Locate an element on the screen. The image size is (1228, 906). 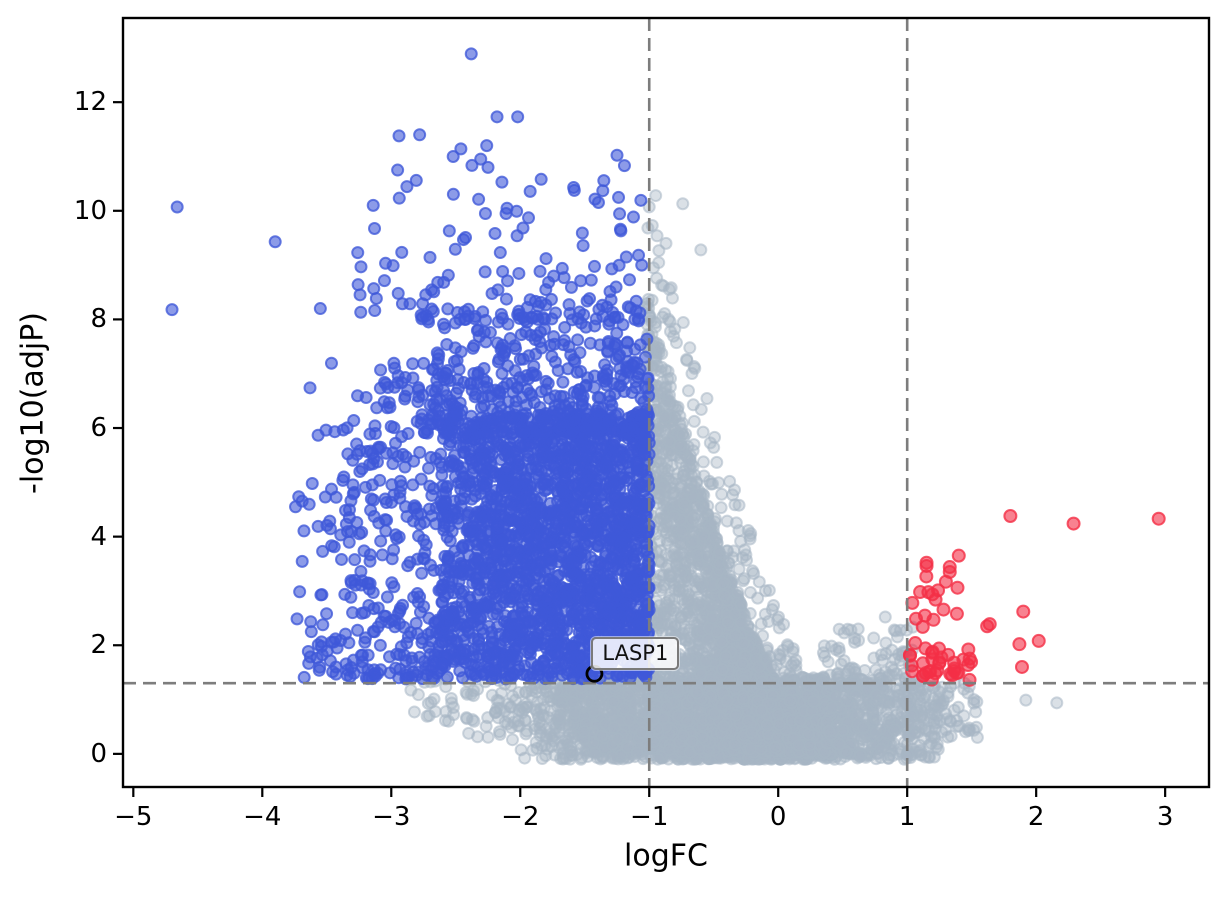
x-tick-label: 0 is located at coordinates (778, 817).